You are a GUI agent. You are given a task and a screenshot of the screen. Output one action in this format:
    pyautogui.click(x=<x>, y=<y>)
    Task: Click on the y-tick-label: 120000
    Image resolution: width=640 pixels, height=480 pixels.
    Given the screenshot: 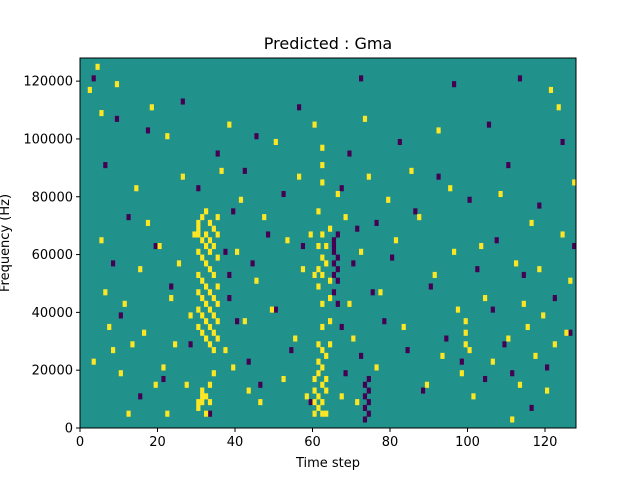 What is the action you would take?
    pyautogui.click(x=48, y=82)
    